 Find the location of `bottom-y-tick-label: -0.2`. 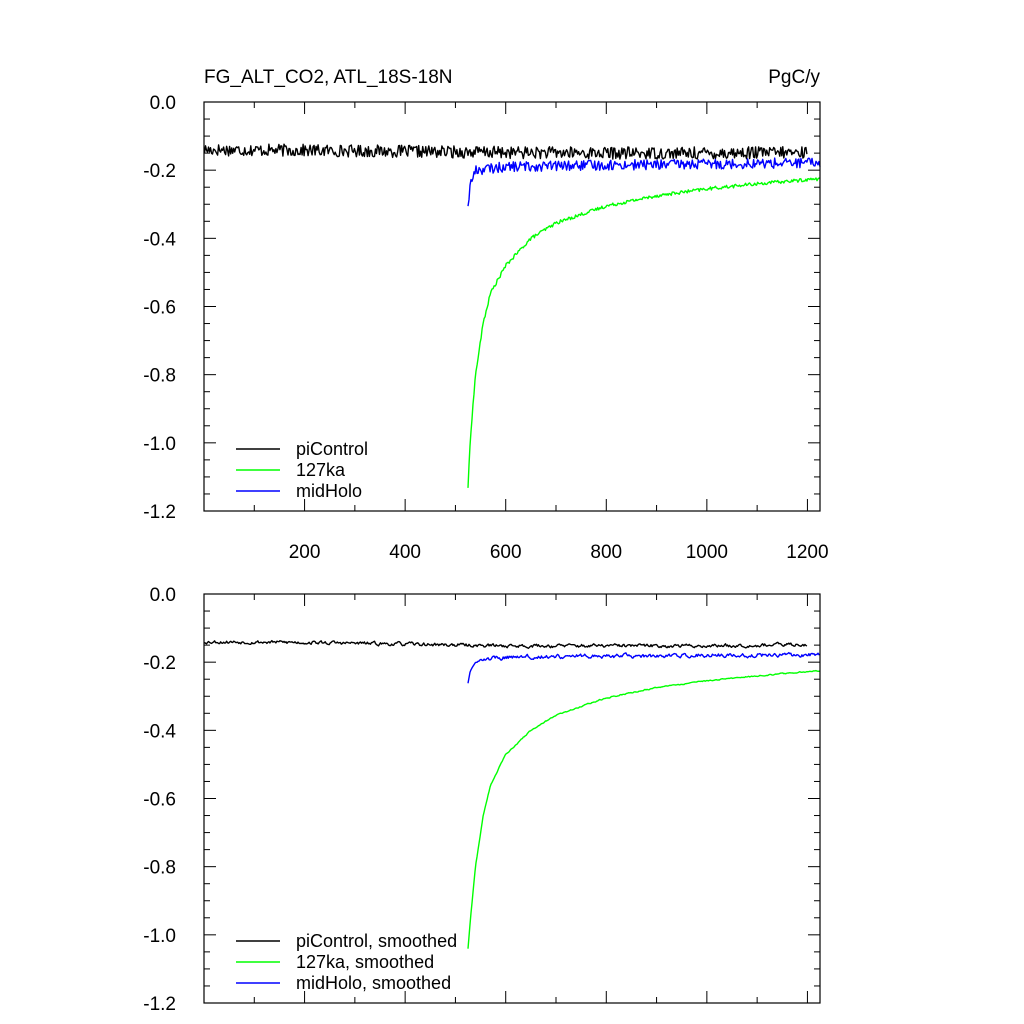

bottom-y-tick-label: -0.2 is located at coordinates (159, 663).